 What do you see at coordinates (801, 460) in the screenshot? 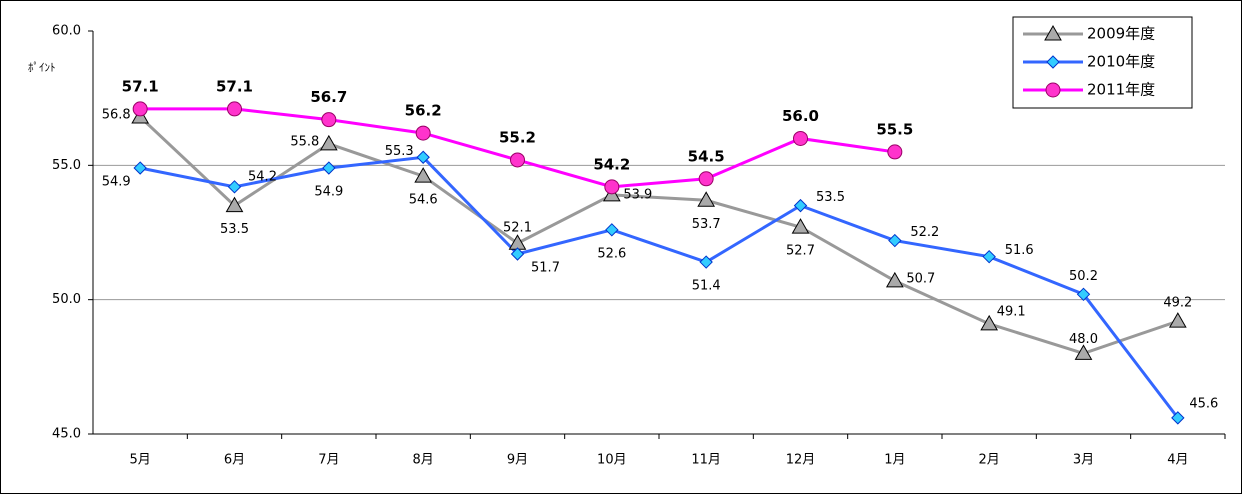
I see `x-tick-label: 12月` at bounding box center [801, 460].